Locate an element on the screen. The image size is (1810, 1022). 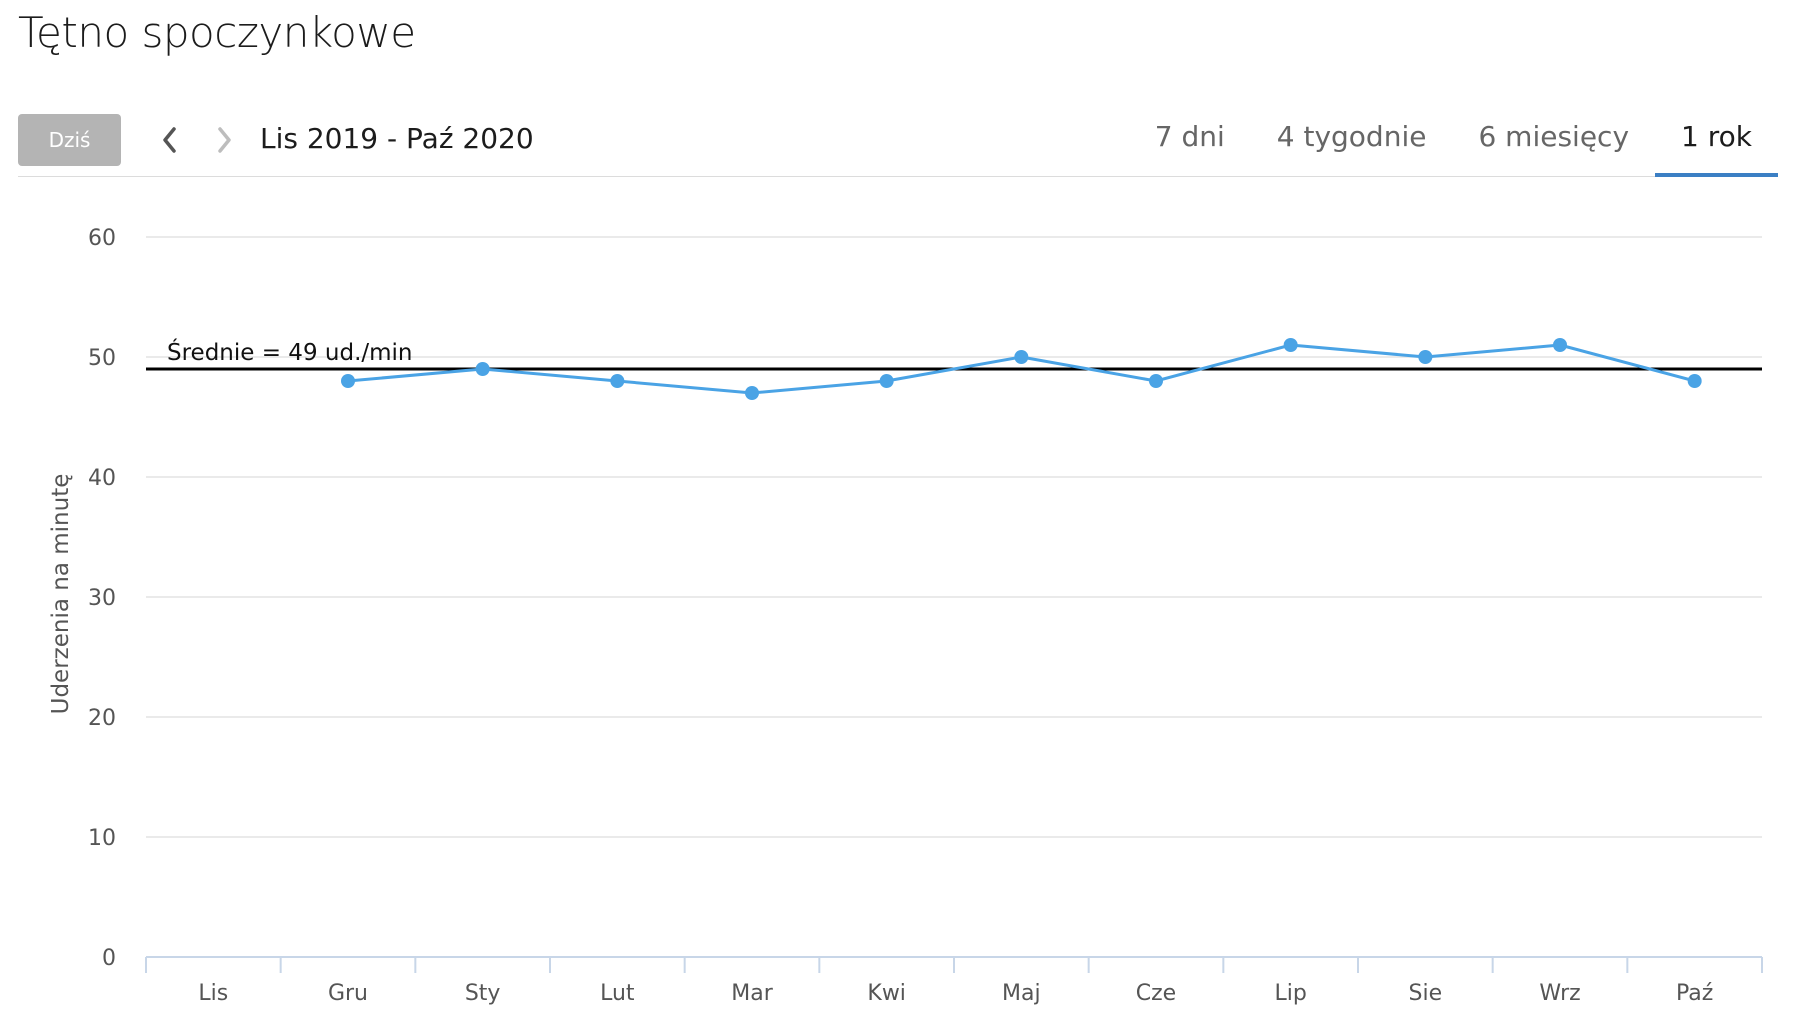
today-button: Dziś is located at coordinates (69, 140).